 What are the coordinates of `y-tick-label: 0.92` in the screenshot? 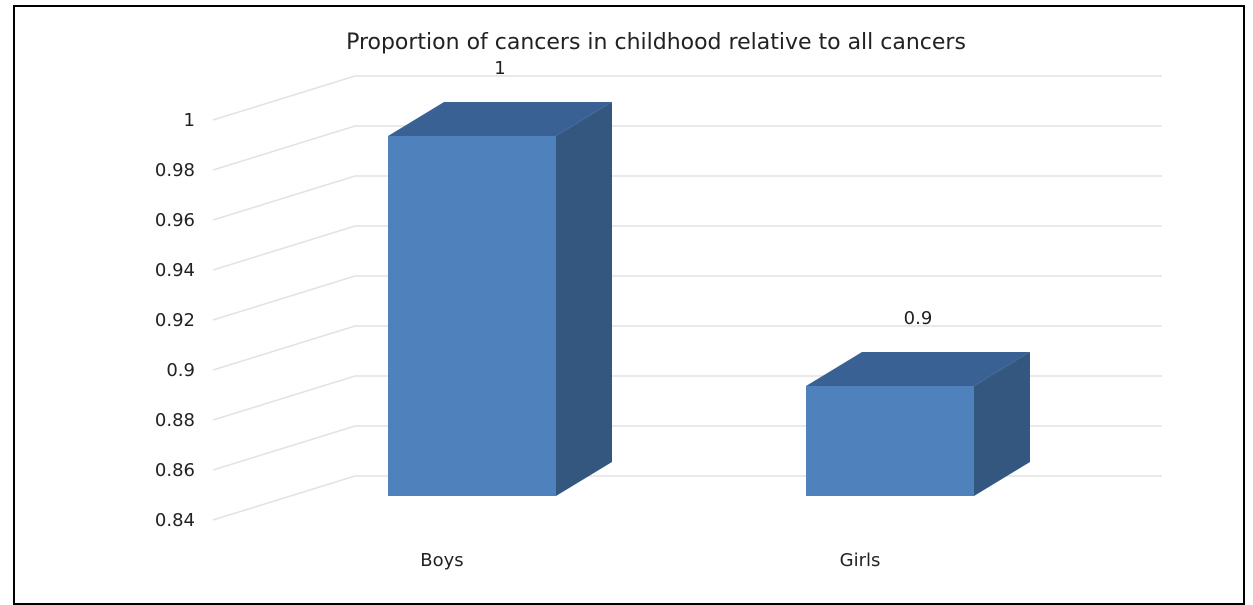 It's located at (175, 320).